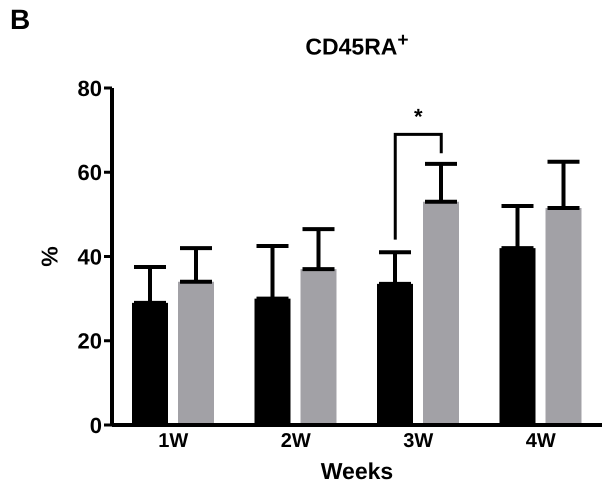  Describe the element at coordinates (90, 257) in the screenshot. I see `y-tick-label: 40` at that location.